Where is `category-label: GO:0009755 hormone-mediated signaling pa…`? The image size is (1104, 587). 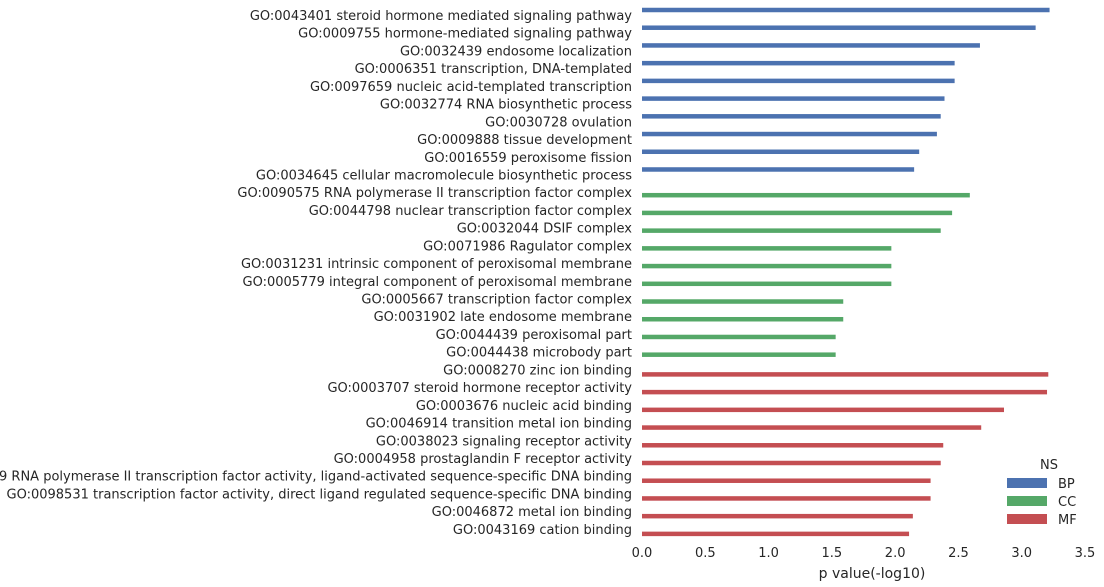 category-label: GO:0009755 hormone-mediated signaling pa… is located at coordinates (465, 34).